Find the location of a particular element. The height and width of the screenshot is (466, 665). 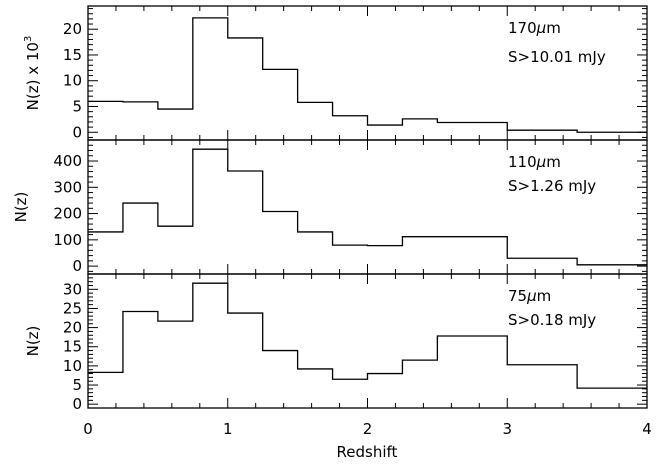

x-tick-label: 0 is located at coordinates (88, 429).